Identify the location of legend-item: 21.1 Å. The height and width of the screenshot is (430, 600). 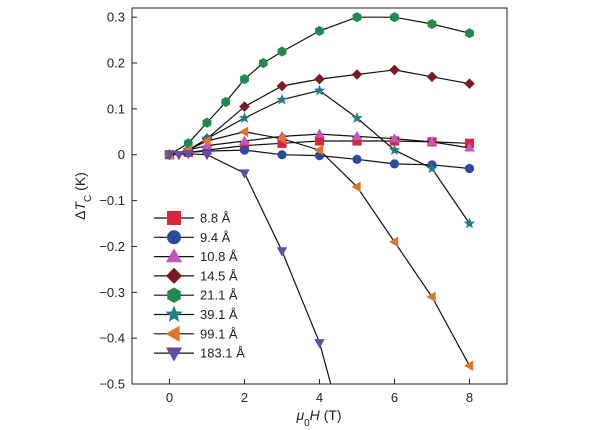
(196, 295).